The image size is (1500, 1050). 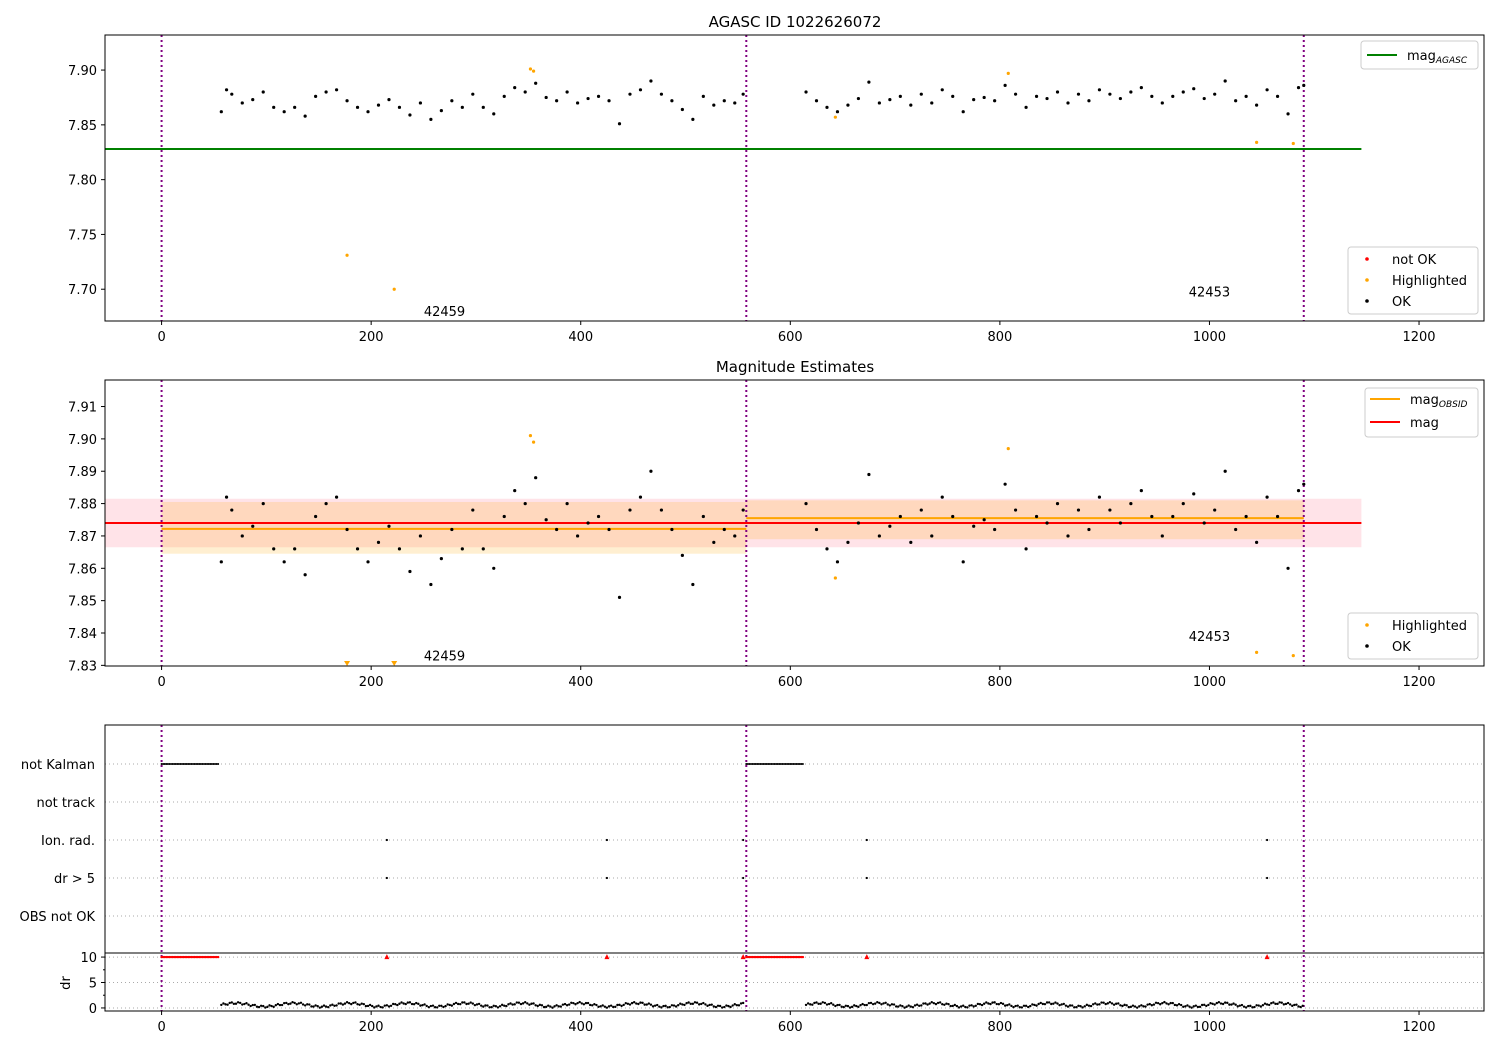 I want to click on x-tick-label: 400, so click(x=580, y=337).